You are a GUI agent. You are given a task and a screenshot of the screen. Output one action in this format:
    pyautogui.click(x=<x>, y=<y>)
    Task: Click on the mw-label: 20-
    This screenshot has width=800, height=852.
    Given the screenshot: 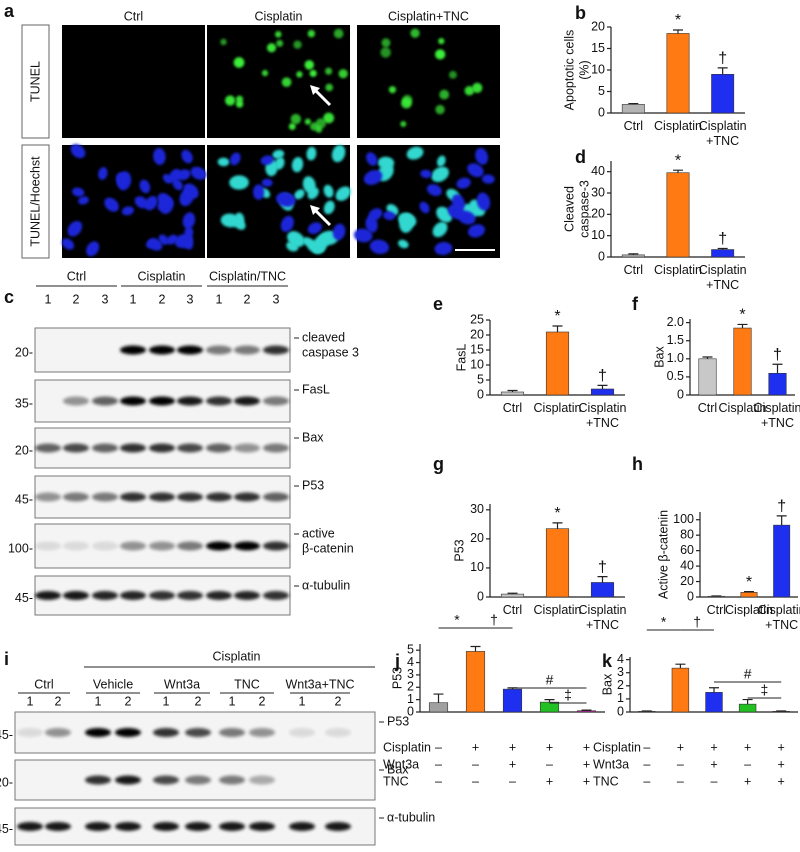 What is the action you would take?
    pyautogui.click(x=24, y=352)
    